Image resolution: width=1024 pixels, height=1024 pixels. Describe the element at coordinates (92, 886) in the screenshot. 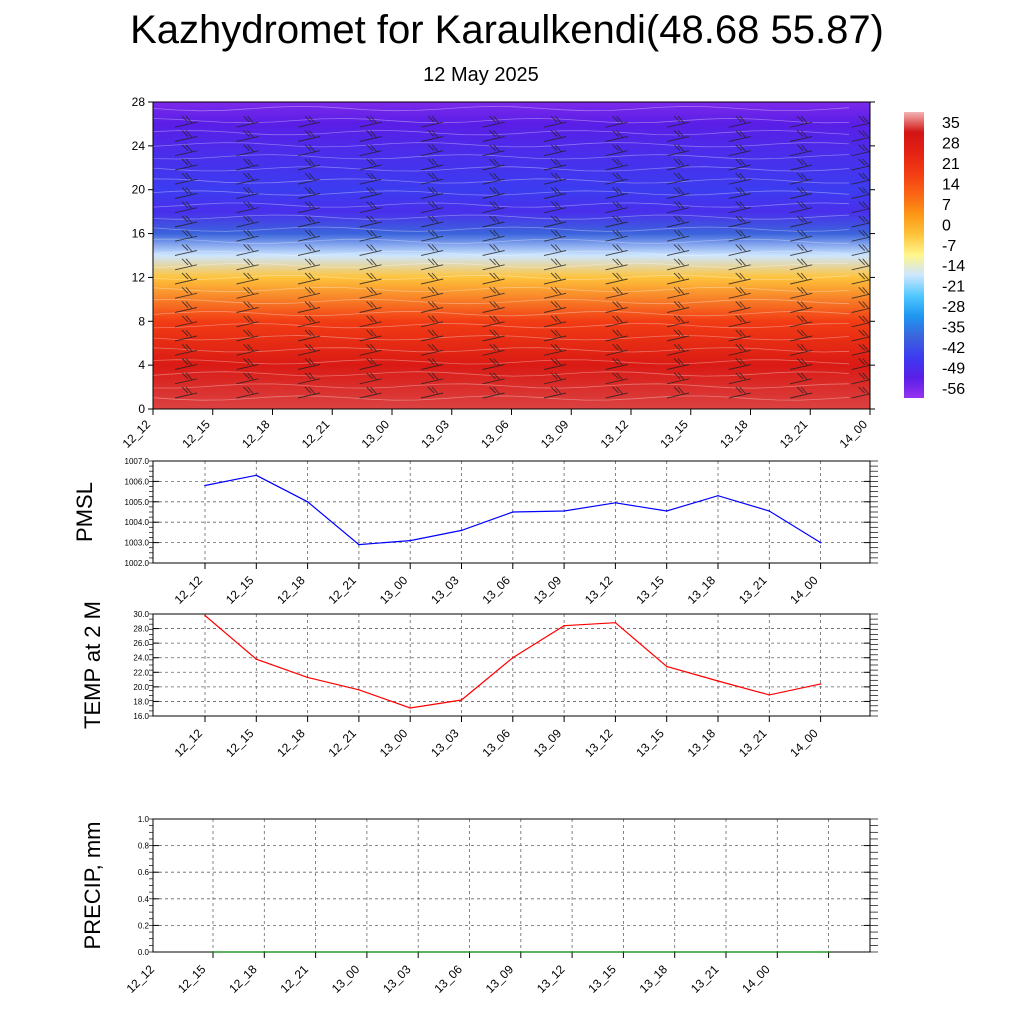

I see `precip-y-axis-label: PRECIP, mm` at that location.